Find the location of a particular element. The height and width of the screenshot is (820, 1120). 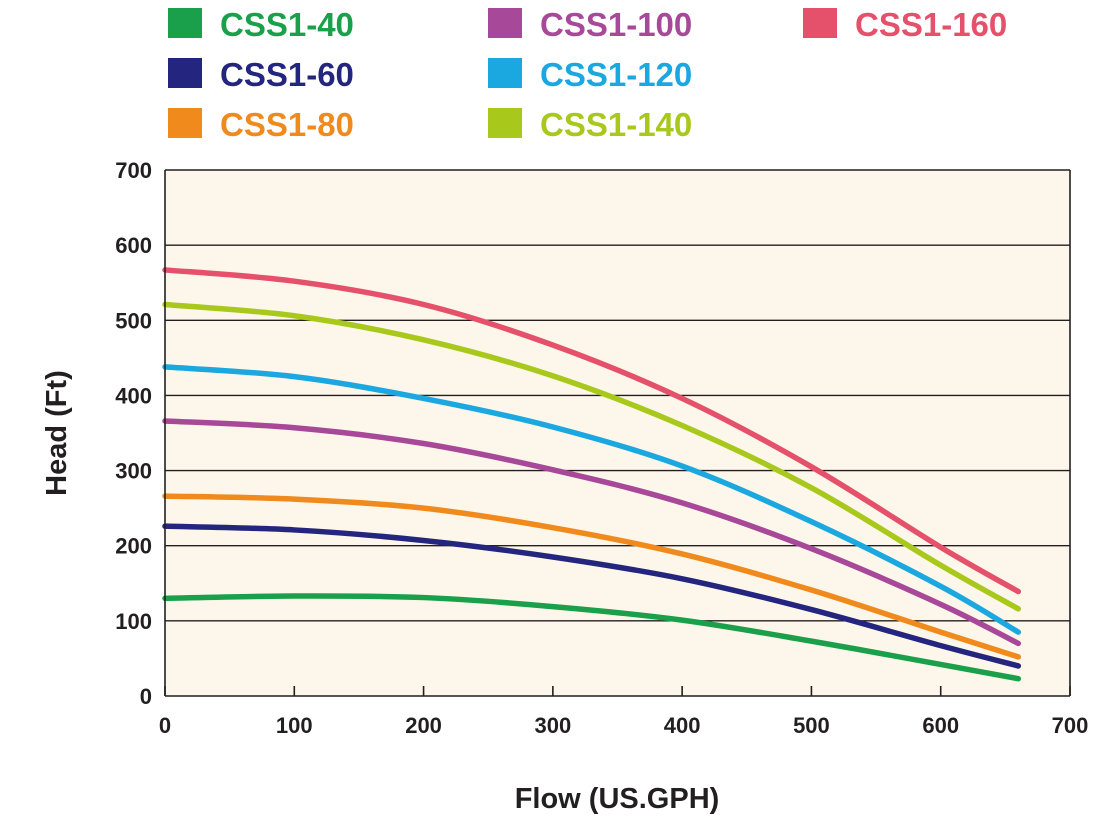

x-tick-label: 400 is located at coordinates (682, 725).